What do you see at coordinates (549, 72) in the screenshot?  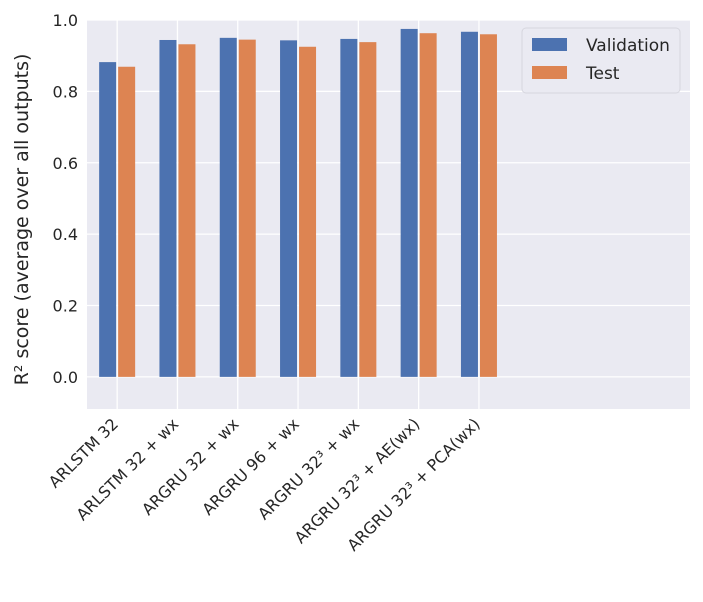 I see `legend-swatch-test` at bounding box center [549, 72].